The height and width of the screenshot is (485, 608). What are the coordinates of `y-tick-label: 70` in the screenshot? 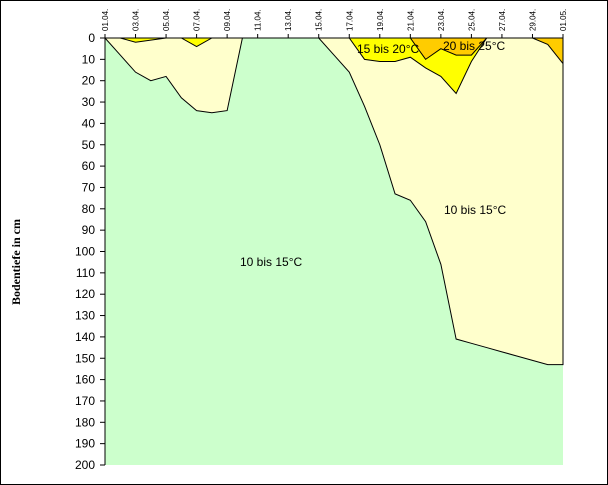 It's located at (89, 187).